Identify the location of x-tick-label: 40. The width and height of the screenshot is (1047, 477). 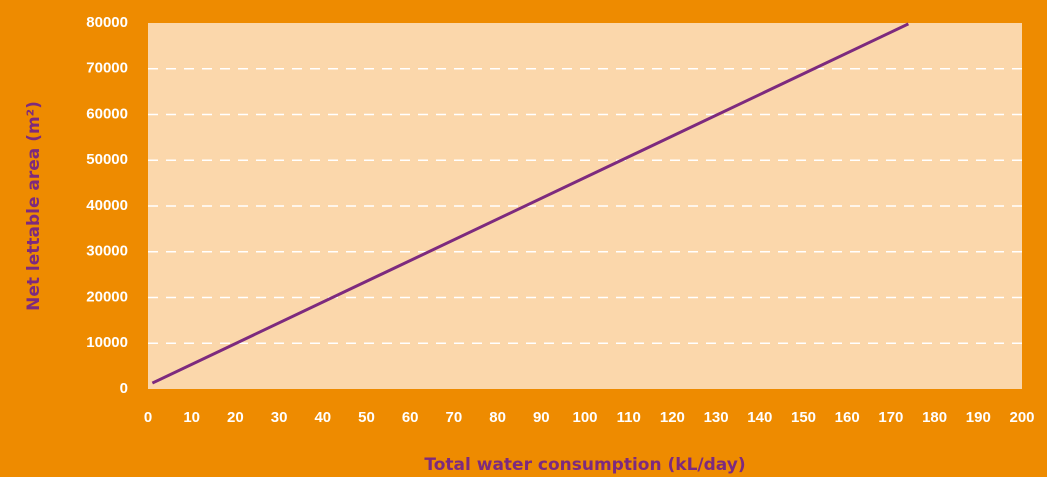
(322, 417).